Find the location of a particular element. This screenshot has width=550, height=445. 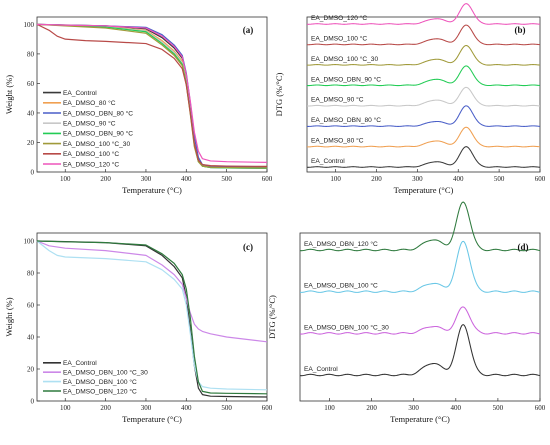

curve-ea-dmso-dbn-120-c is located at coordinates (420, 226).